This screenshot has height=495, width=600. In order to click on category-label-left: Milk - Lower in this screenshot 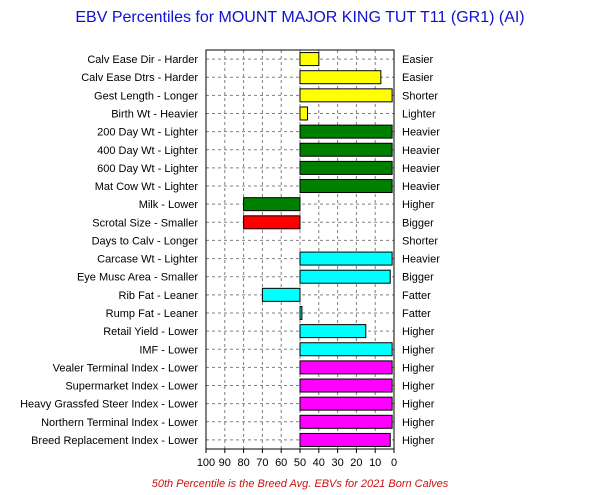, I will do `click(169, 205)`.